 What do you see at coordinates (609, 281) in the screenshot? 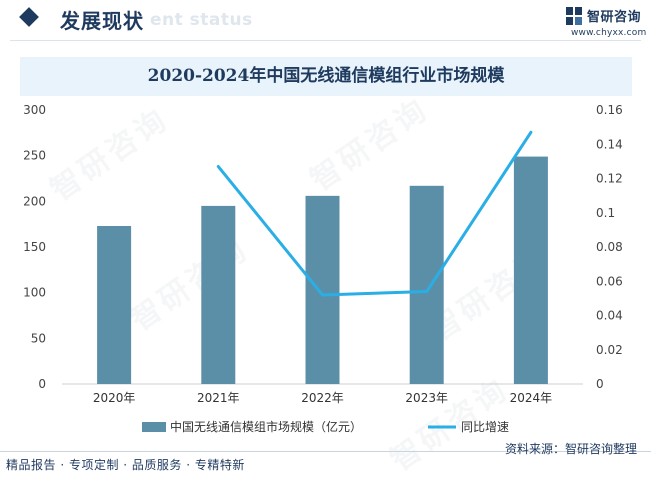
I see `right-axis-tick-label: 0.06` at bounding box center [609, 281].